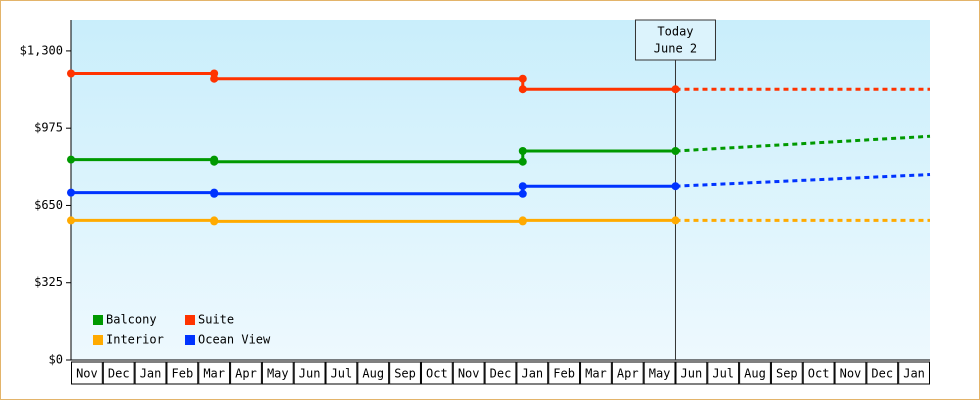  What do you see at coordinates (41, 50) in the screenshot?
I see `y-tick-label: $1,300` at bounding box center [41, 50].